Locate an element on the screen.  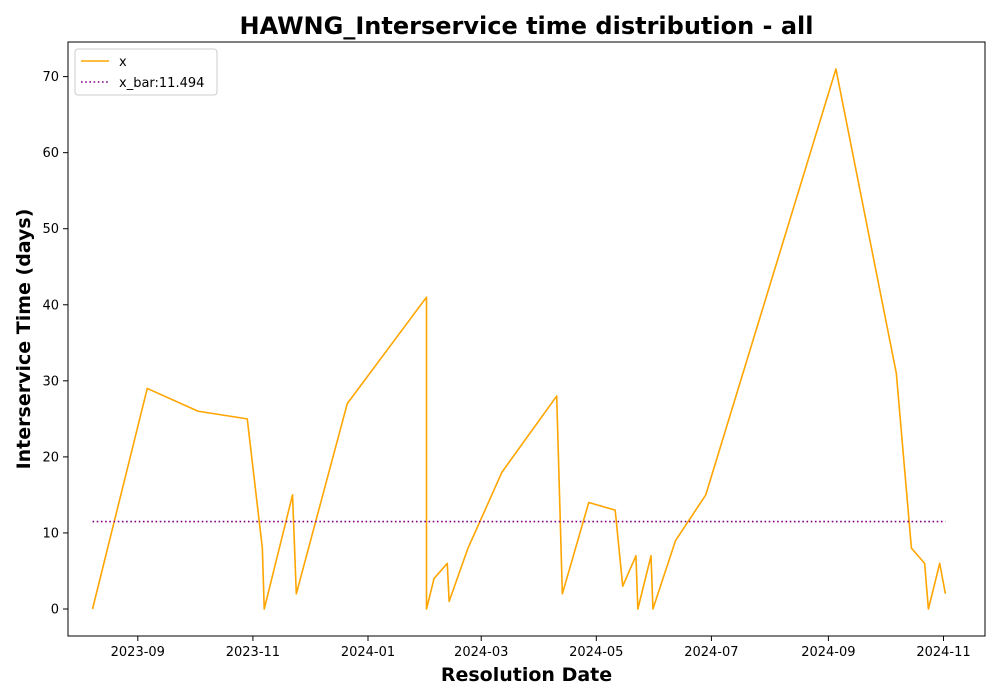
legend: x x_bar:11.494 is located at coordinates (146, 72).